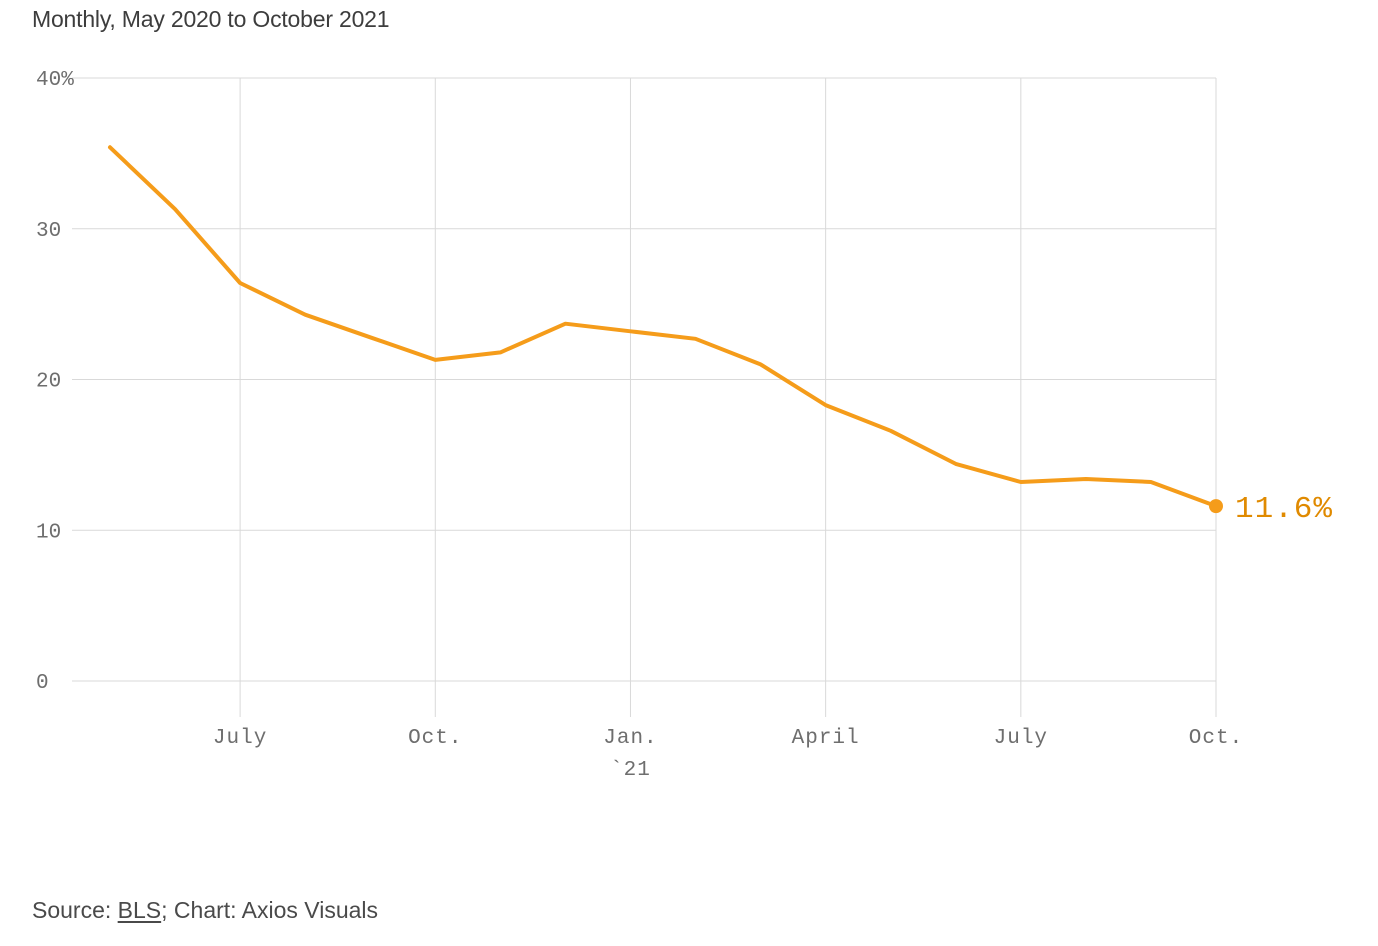  I want to click on source-prefix: Source:, so click(75, 910).